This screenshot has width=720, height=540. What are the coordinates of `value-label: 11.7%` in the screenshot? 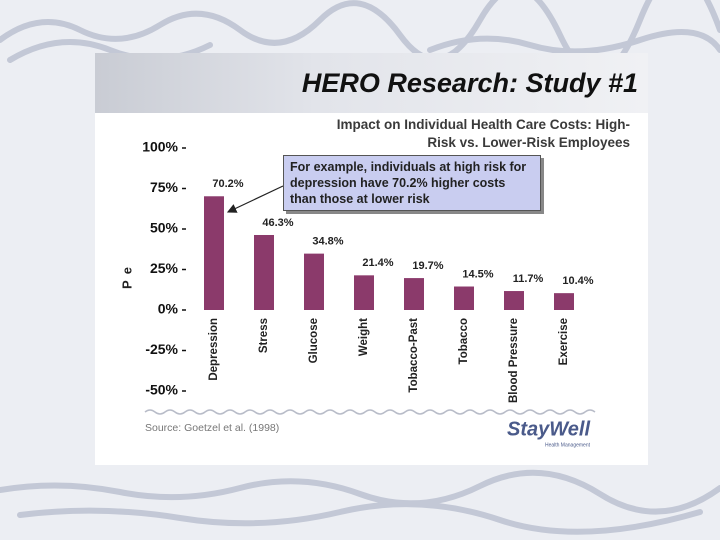 It's located at (528, 279).